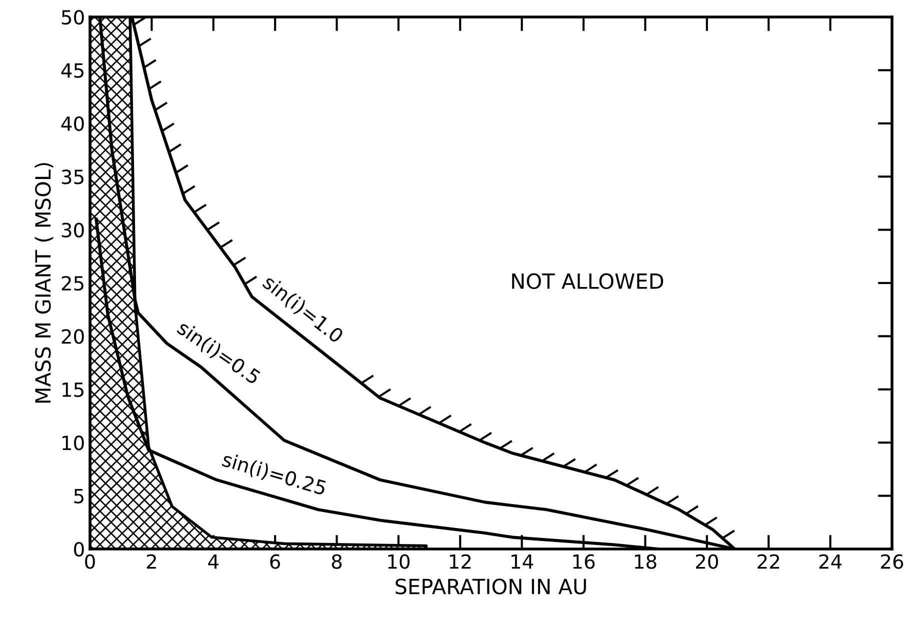 This screenshot has width=912, height=617. What do you see at coordinates (275, 561) in the screenshot?
I see `x-tick-label: 6` at bounding box center [275, 561].